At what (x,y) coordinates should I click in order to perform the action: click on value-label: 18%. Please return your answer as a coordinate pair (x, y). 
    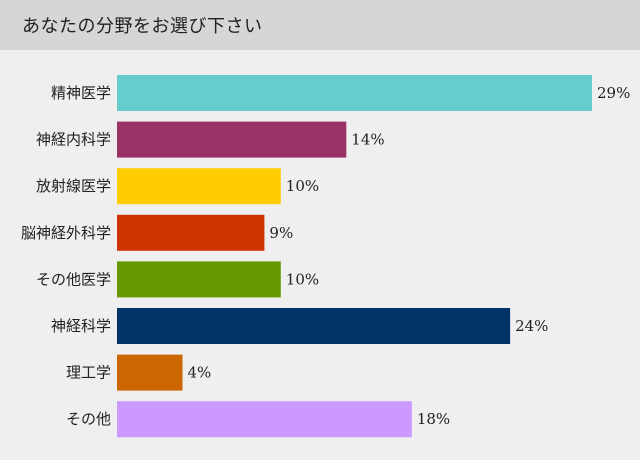
    Looking at the image, I should click on (433, 419).